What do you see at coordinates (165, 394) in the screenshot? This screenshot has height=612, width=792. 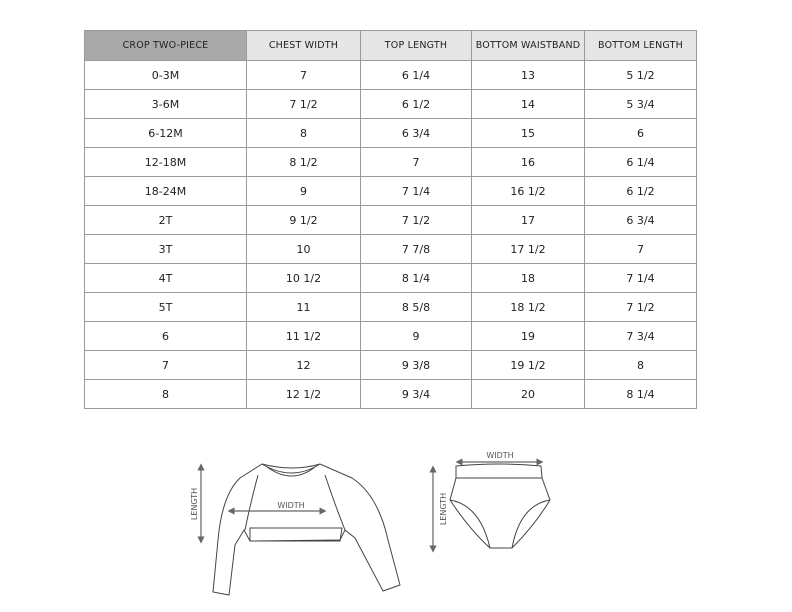 I see `size-cell: 8` at bounding box center [165, 394].